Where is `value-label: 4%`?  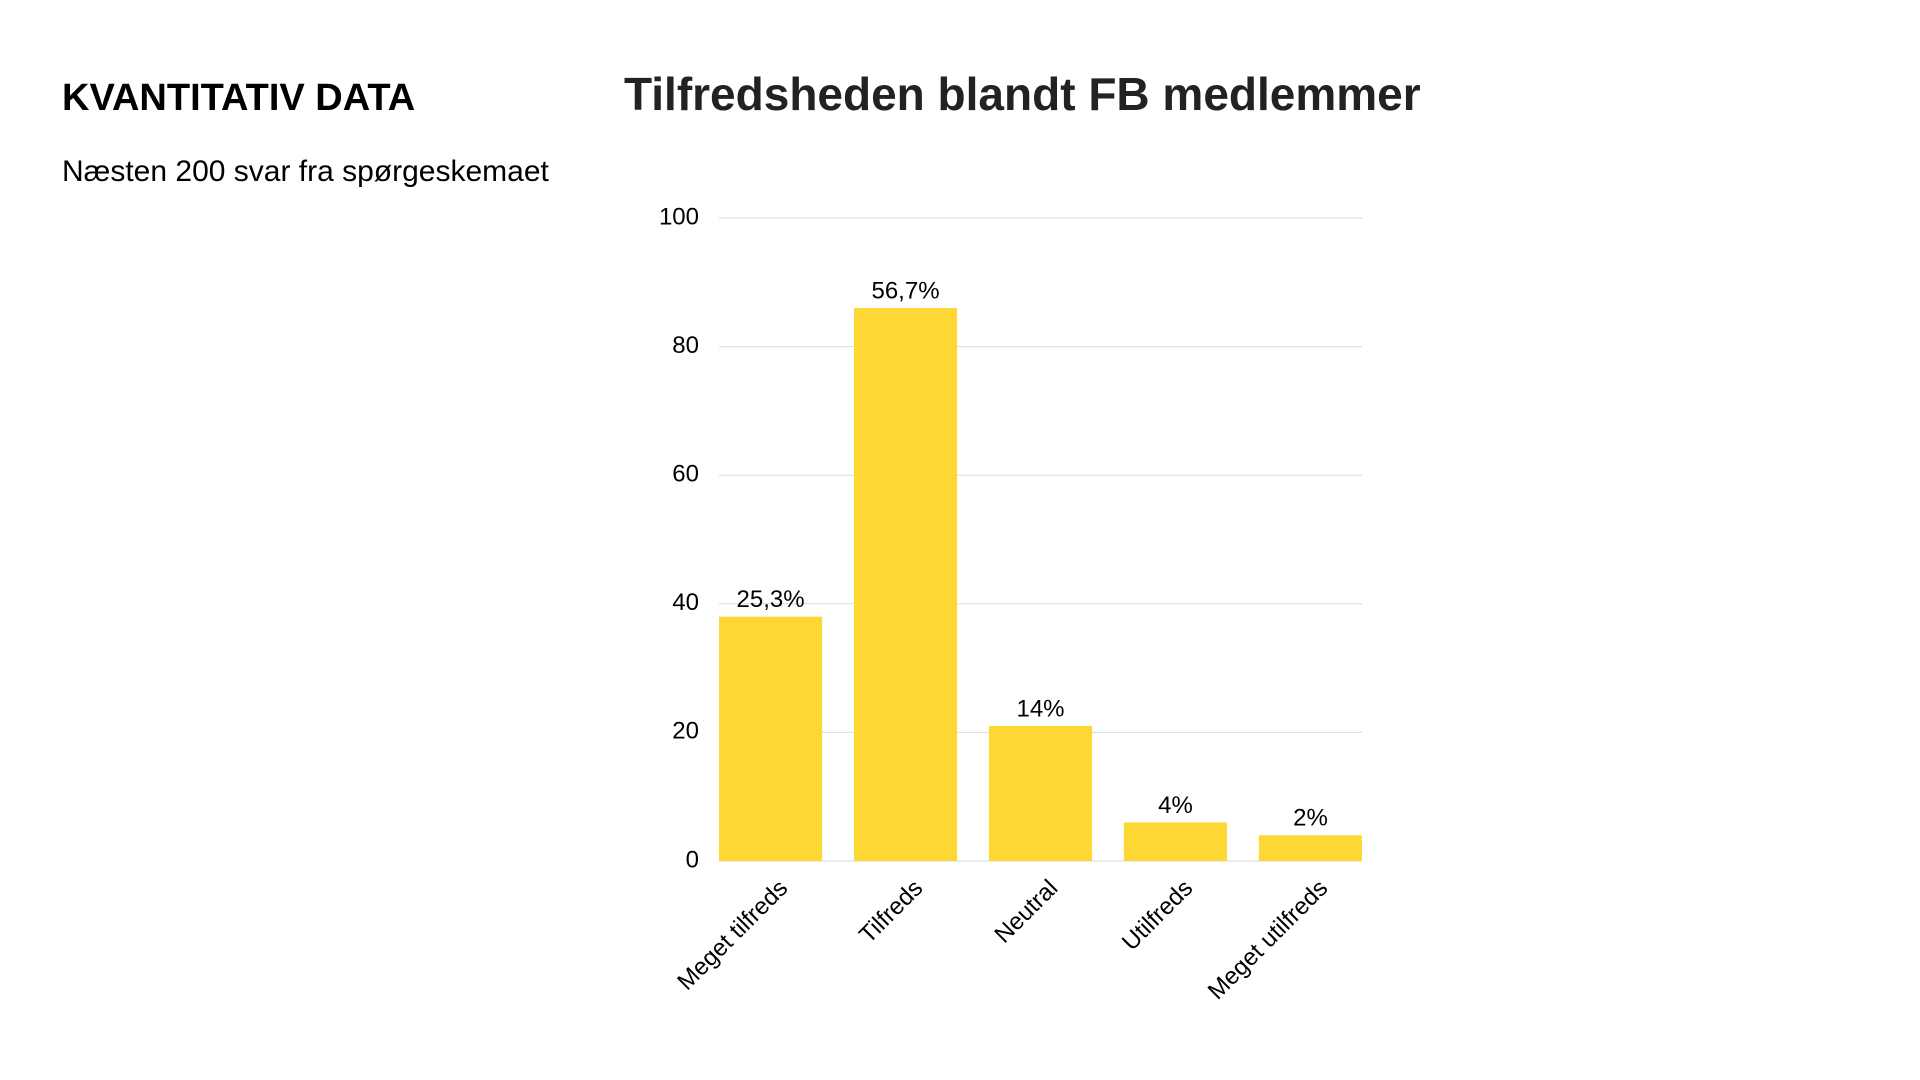
value-label: 4% is located at coordinates (1175, 805).